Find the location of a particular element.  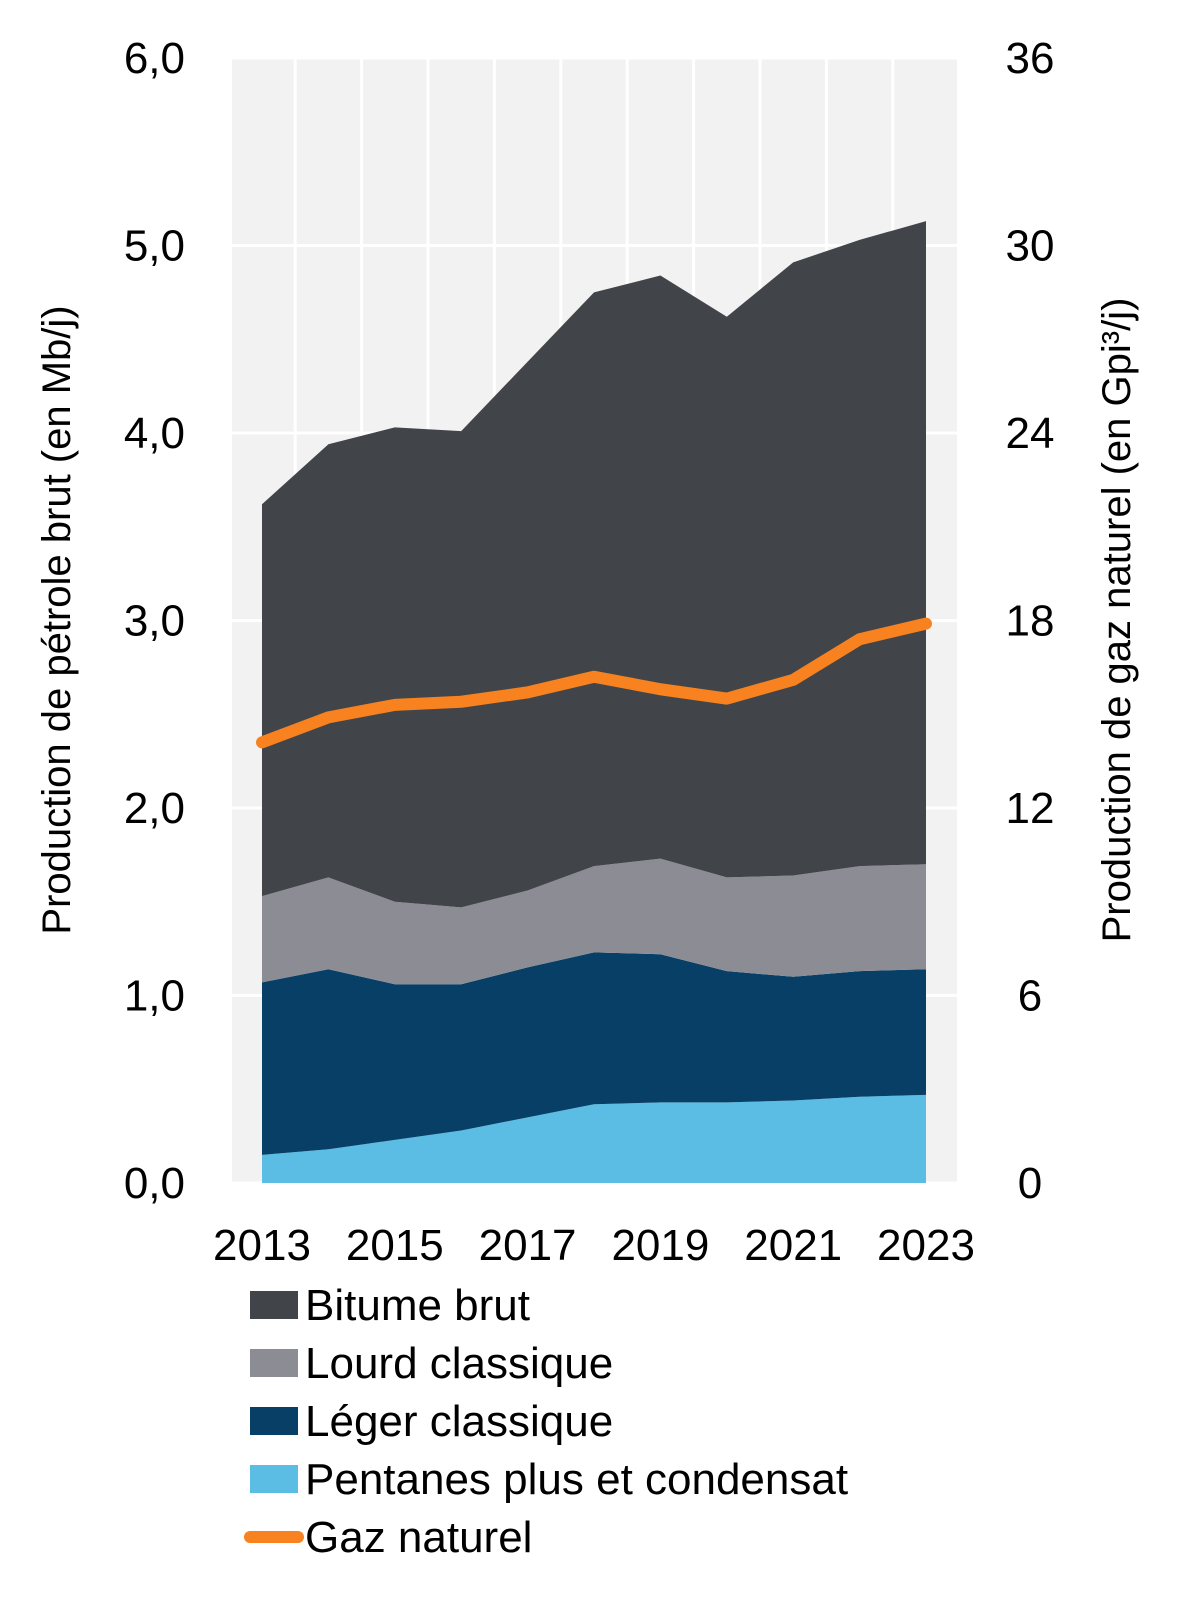

legend-label: Bitume brut is located at coordinates (417, 1305).